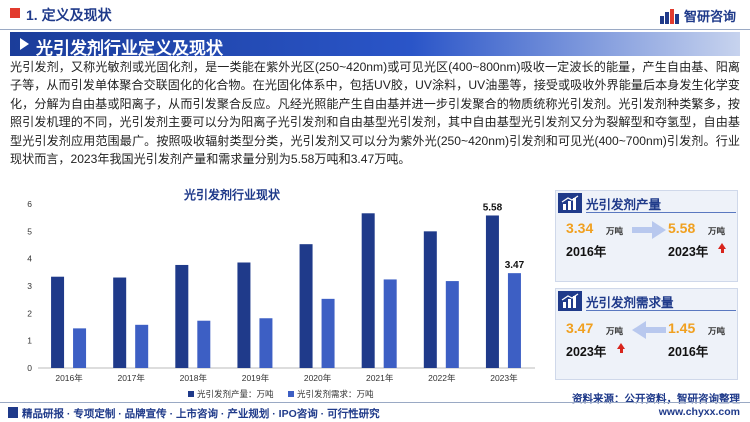 The width and height of the screenshot is (750, 422). What do you see at coordinates (375, 15) in the screenshot?
I see `top-bar: 1. 定义及现状 智研咨询` at bounding box center [375, 15].